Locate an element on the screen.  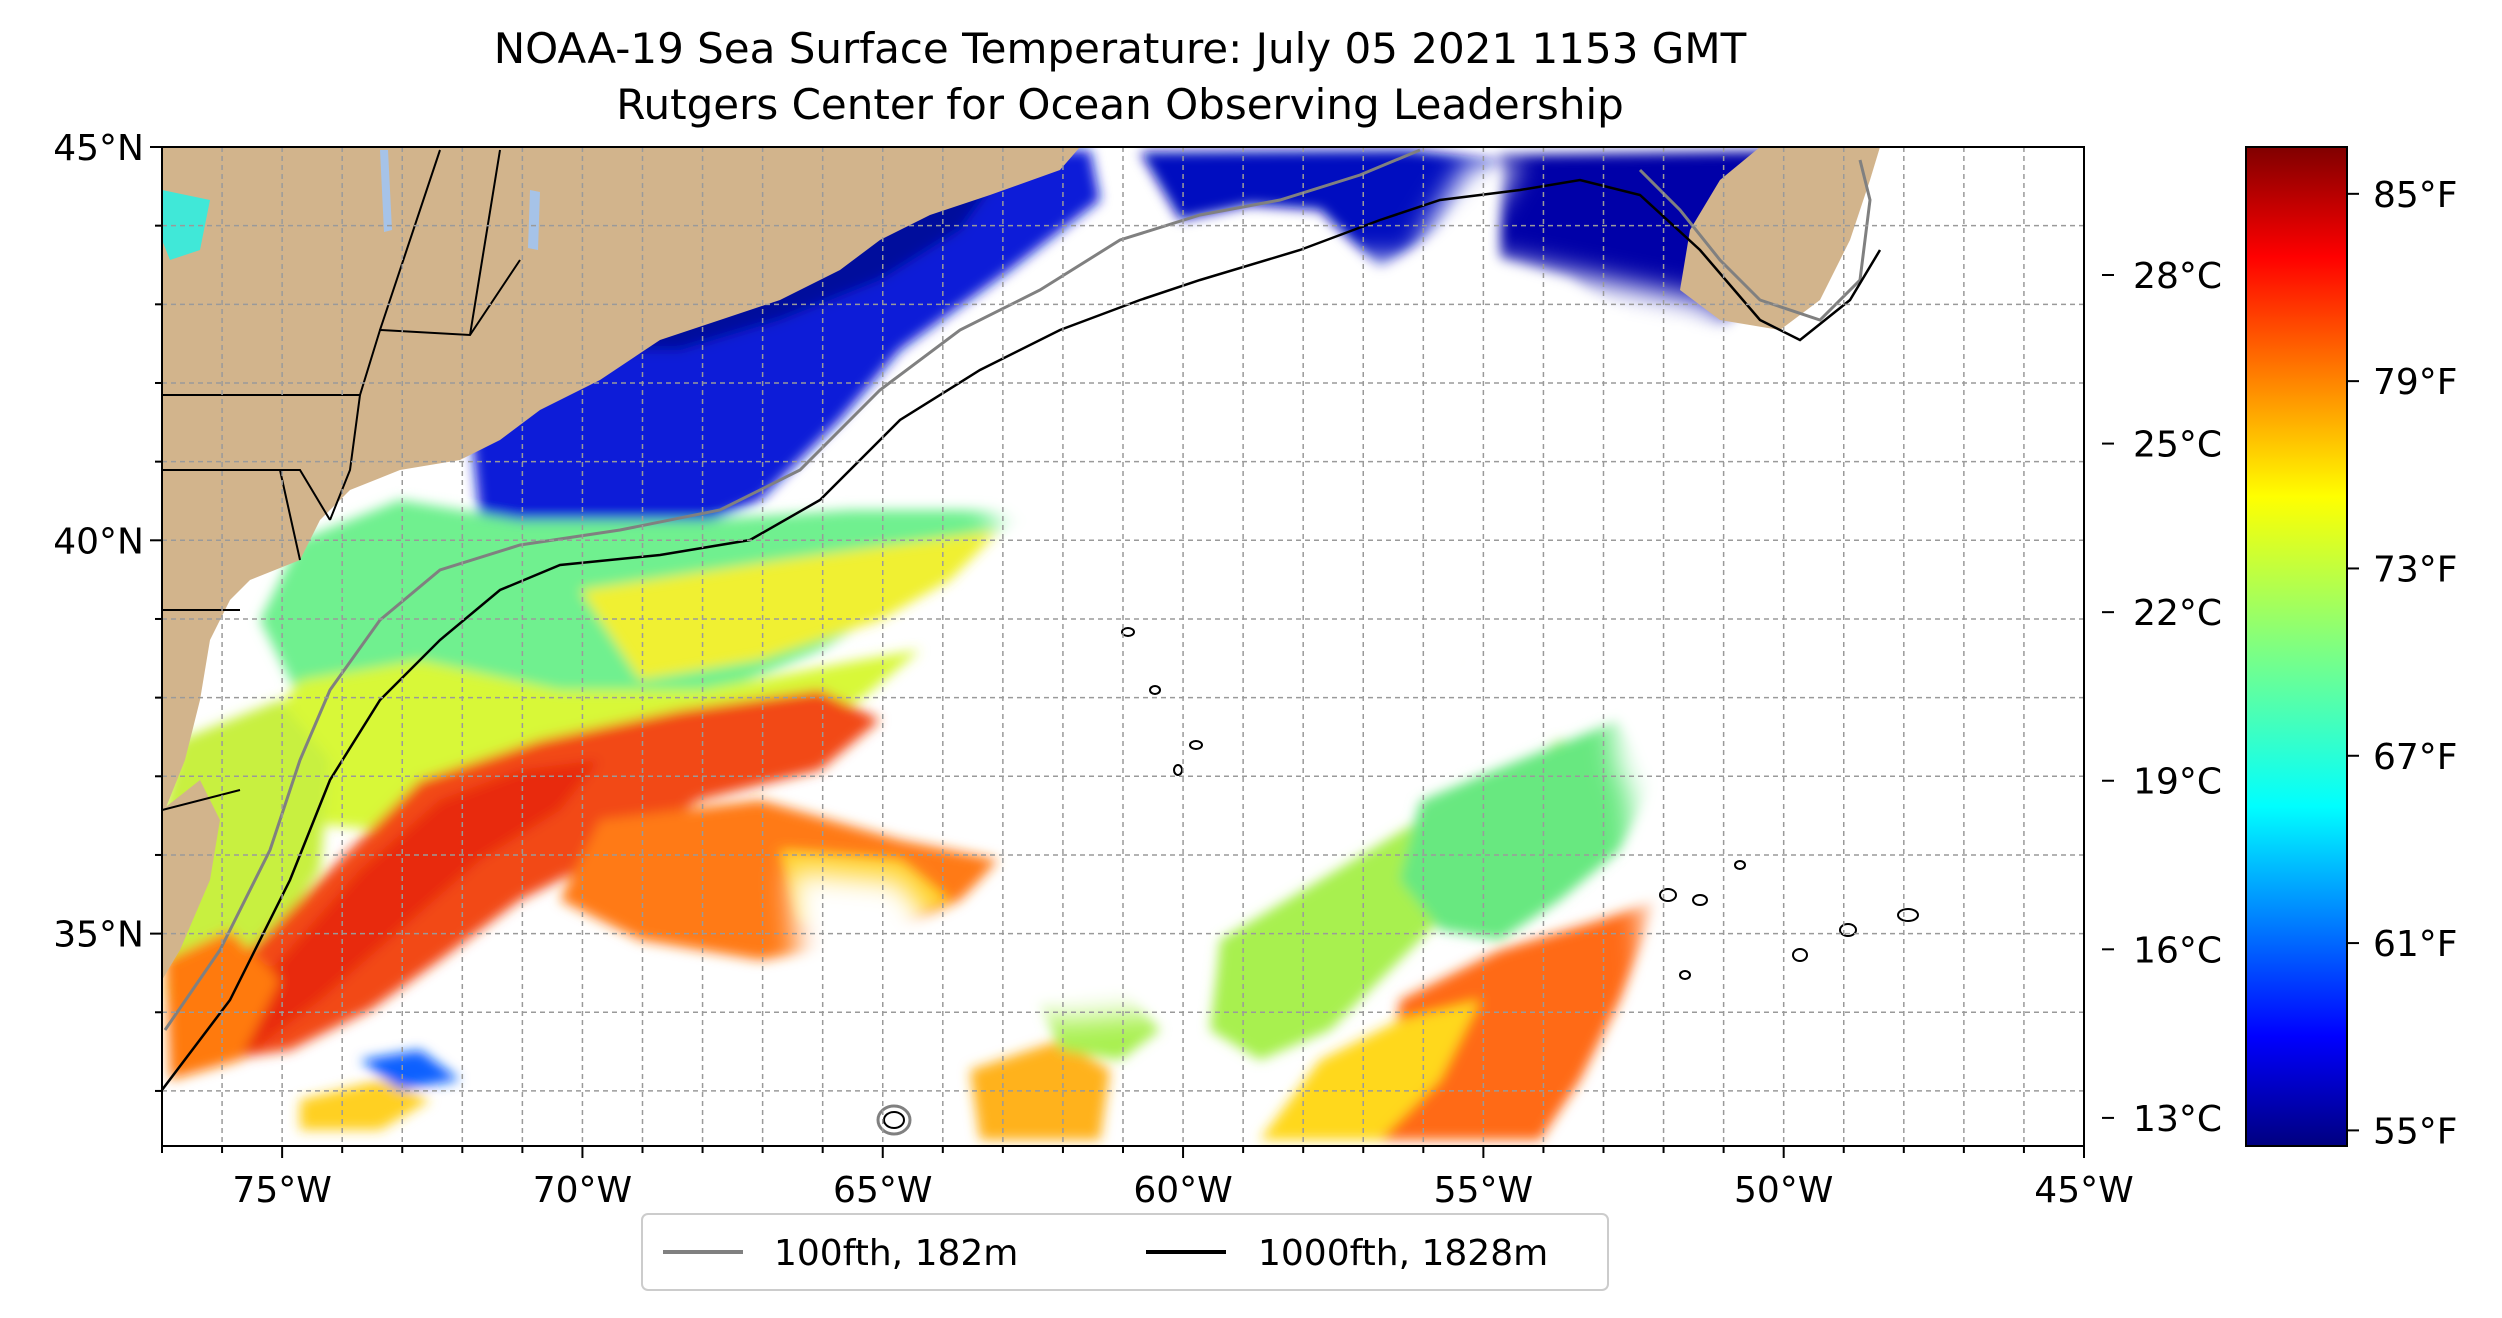
x-tick-label: 75°W is located at coordinates (281, 1190).